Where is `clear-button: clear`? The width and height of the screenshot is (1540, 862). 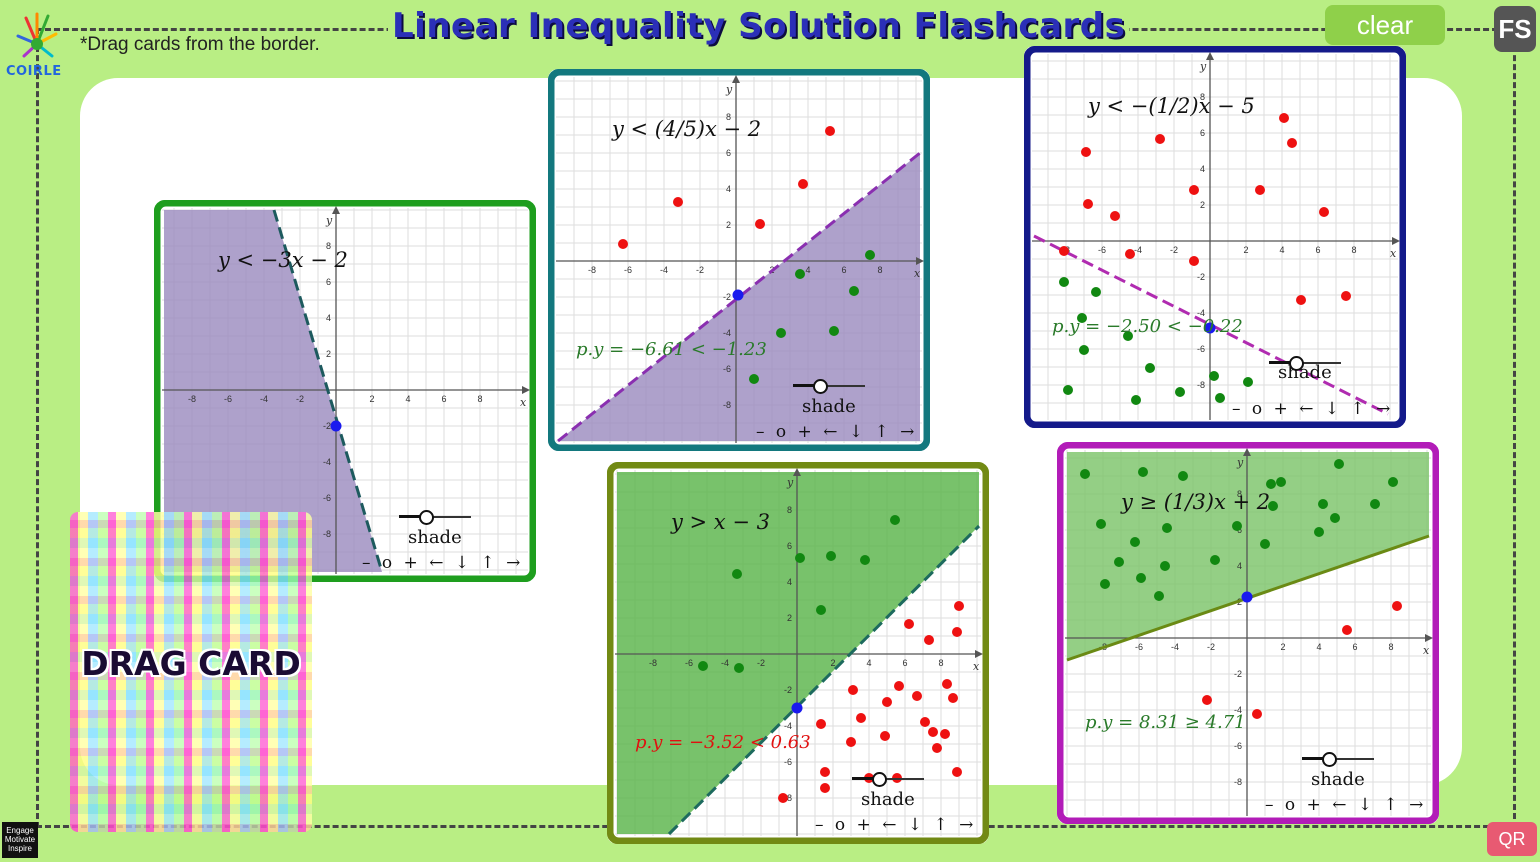
clear-button: clear is located at coordinates (1385, 25).